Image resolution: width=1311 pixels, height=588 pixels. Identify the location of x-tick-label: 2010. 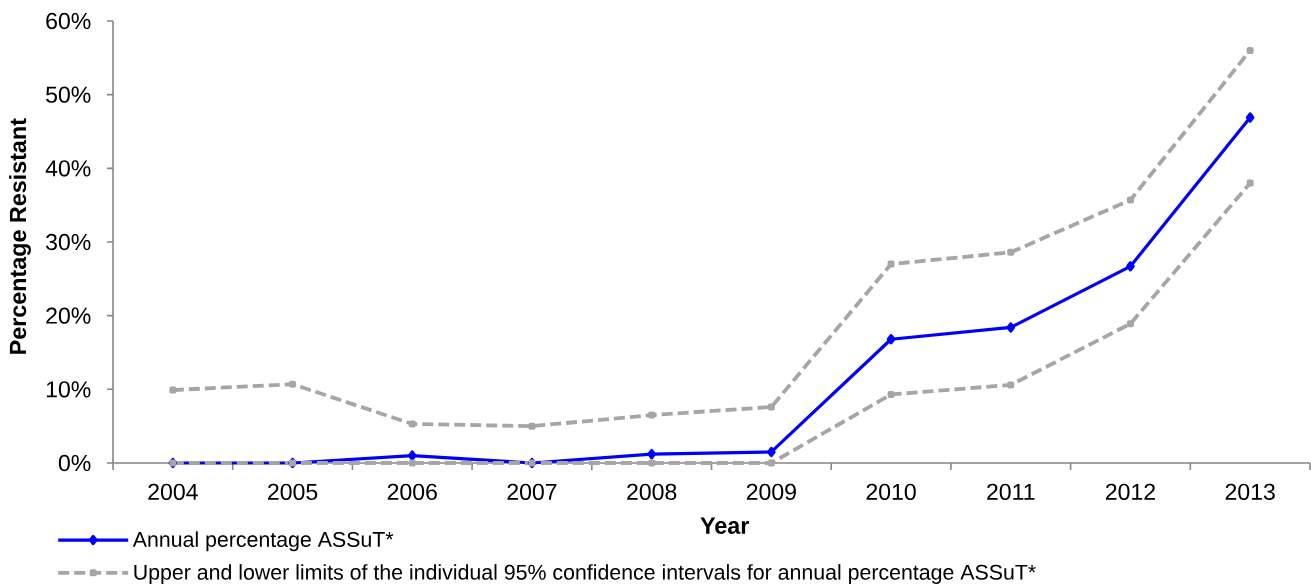
(891, 492).